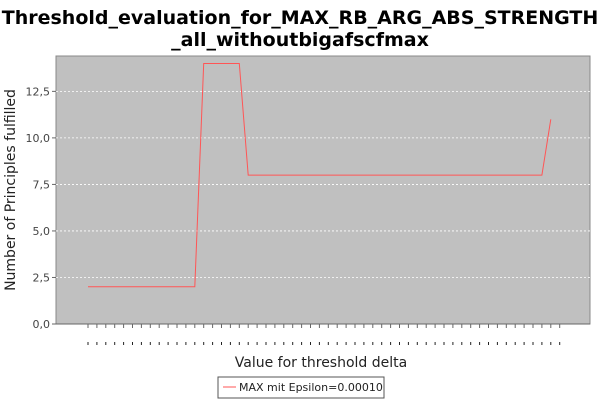 The height and width of the screenshot is (400, 600). I want to click on legend: MAX mit Epsilon=0.00010, so click(301, 387).